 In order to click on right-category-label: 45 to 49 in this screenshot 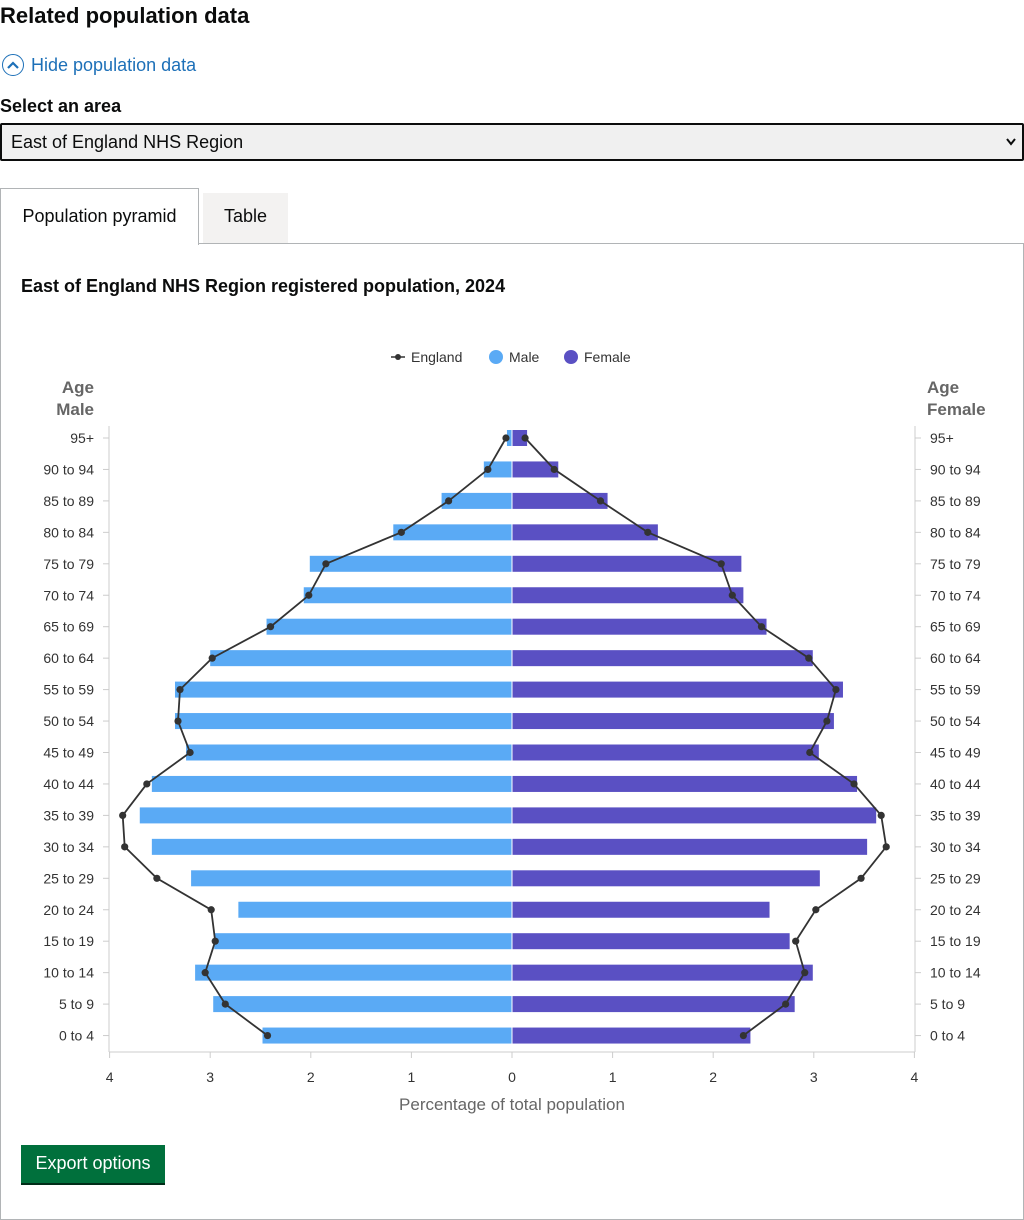, I will do `click(955, 753)`.